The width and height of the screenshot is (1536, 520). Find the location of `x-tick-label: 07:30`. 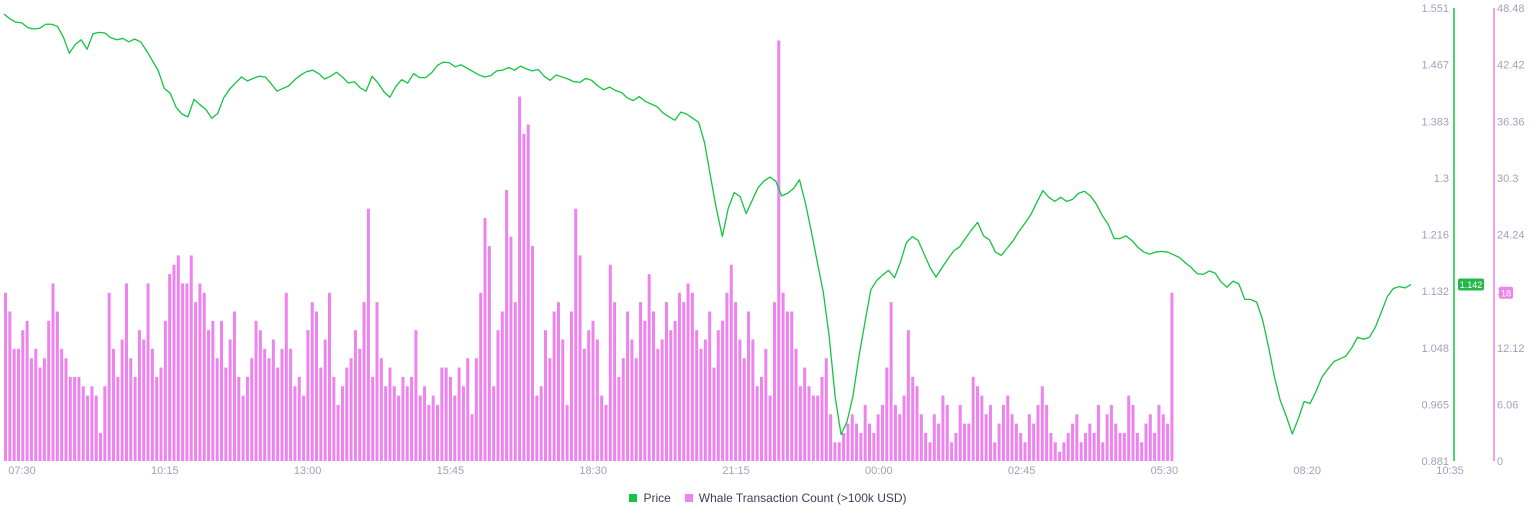

x-tick-label: 07:30 is located at coordinates (22, 471).